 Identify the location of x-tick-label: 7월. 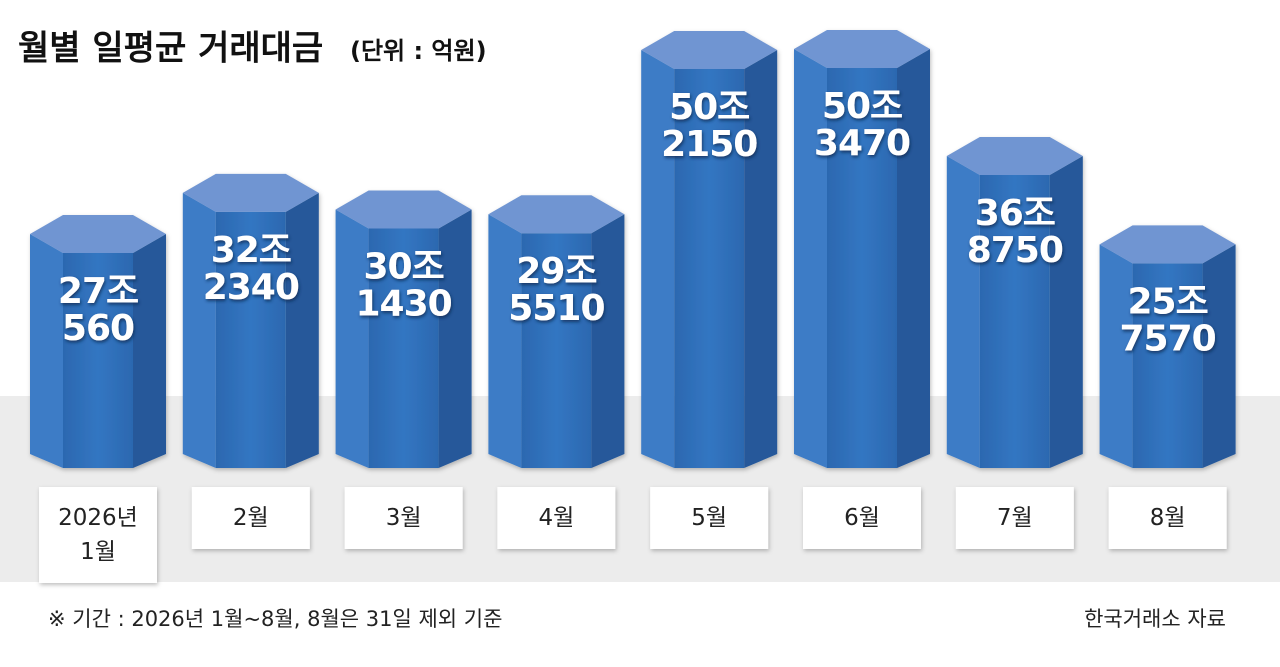
(1015, 518).